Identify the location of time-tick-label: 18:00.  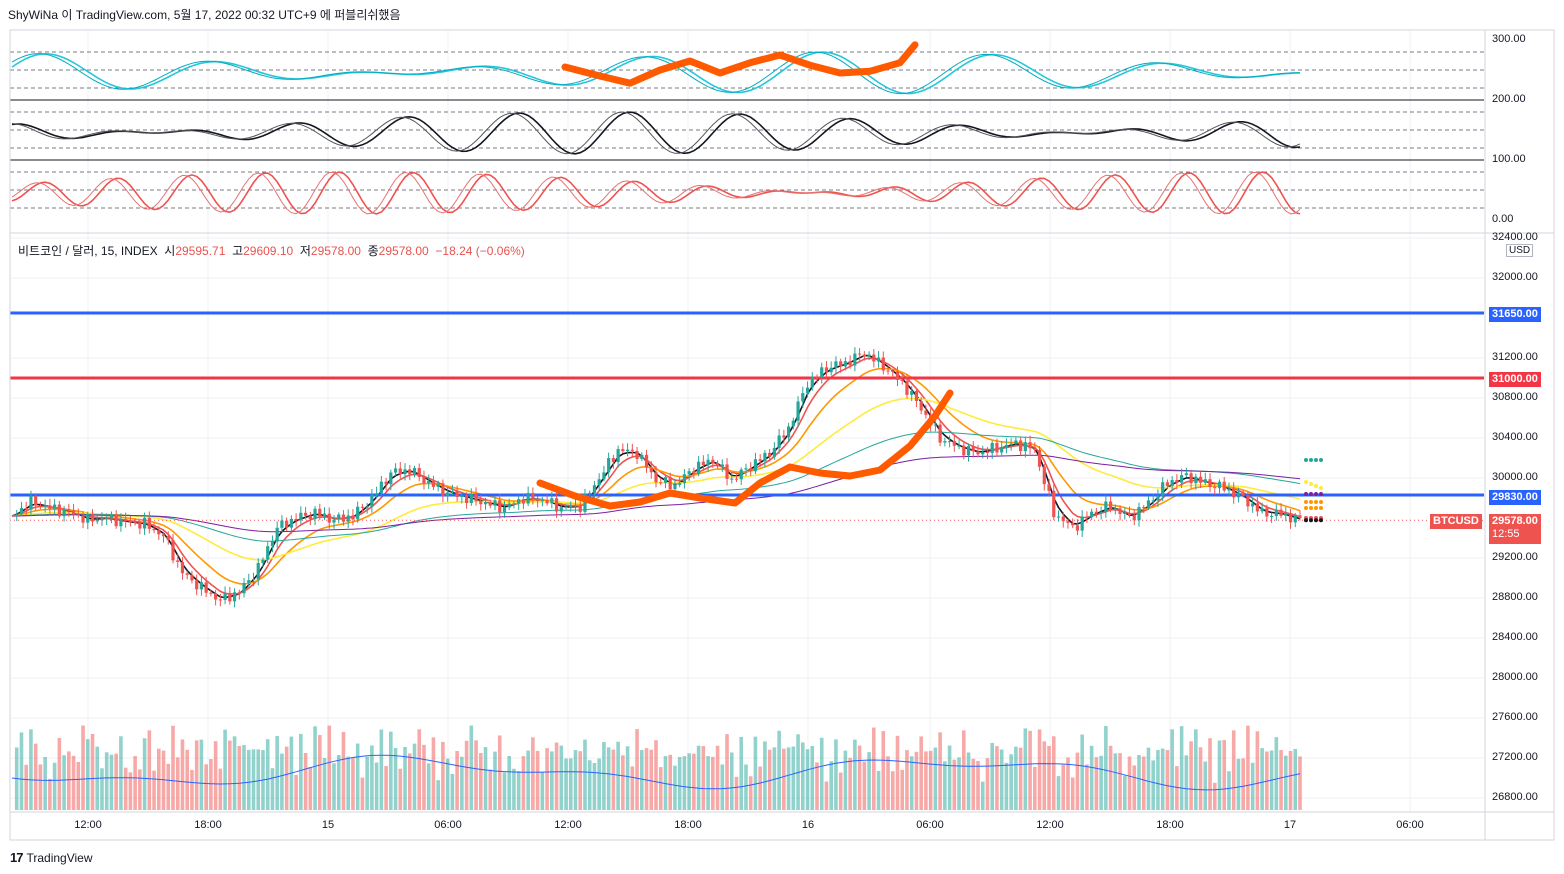
(1170, 825).